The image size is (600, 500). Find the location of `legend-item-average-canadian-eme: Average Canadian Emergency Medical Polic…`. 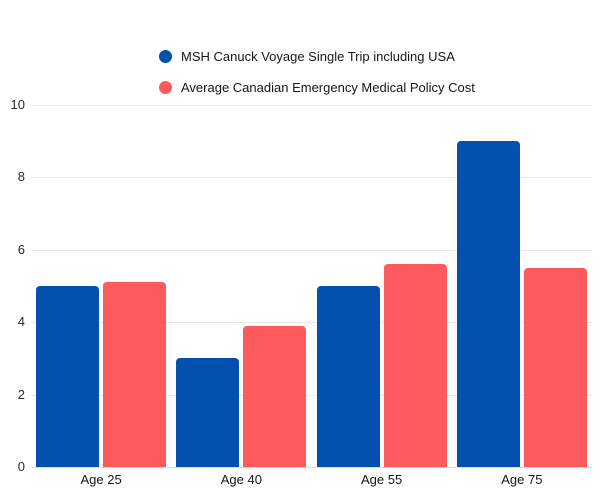

legend-item-average-canadian-eme: Average Canadian Emergency Medical Polic… is located at coordinates (317, 87).